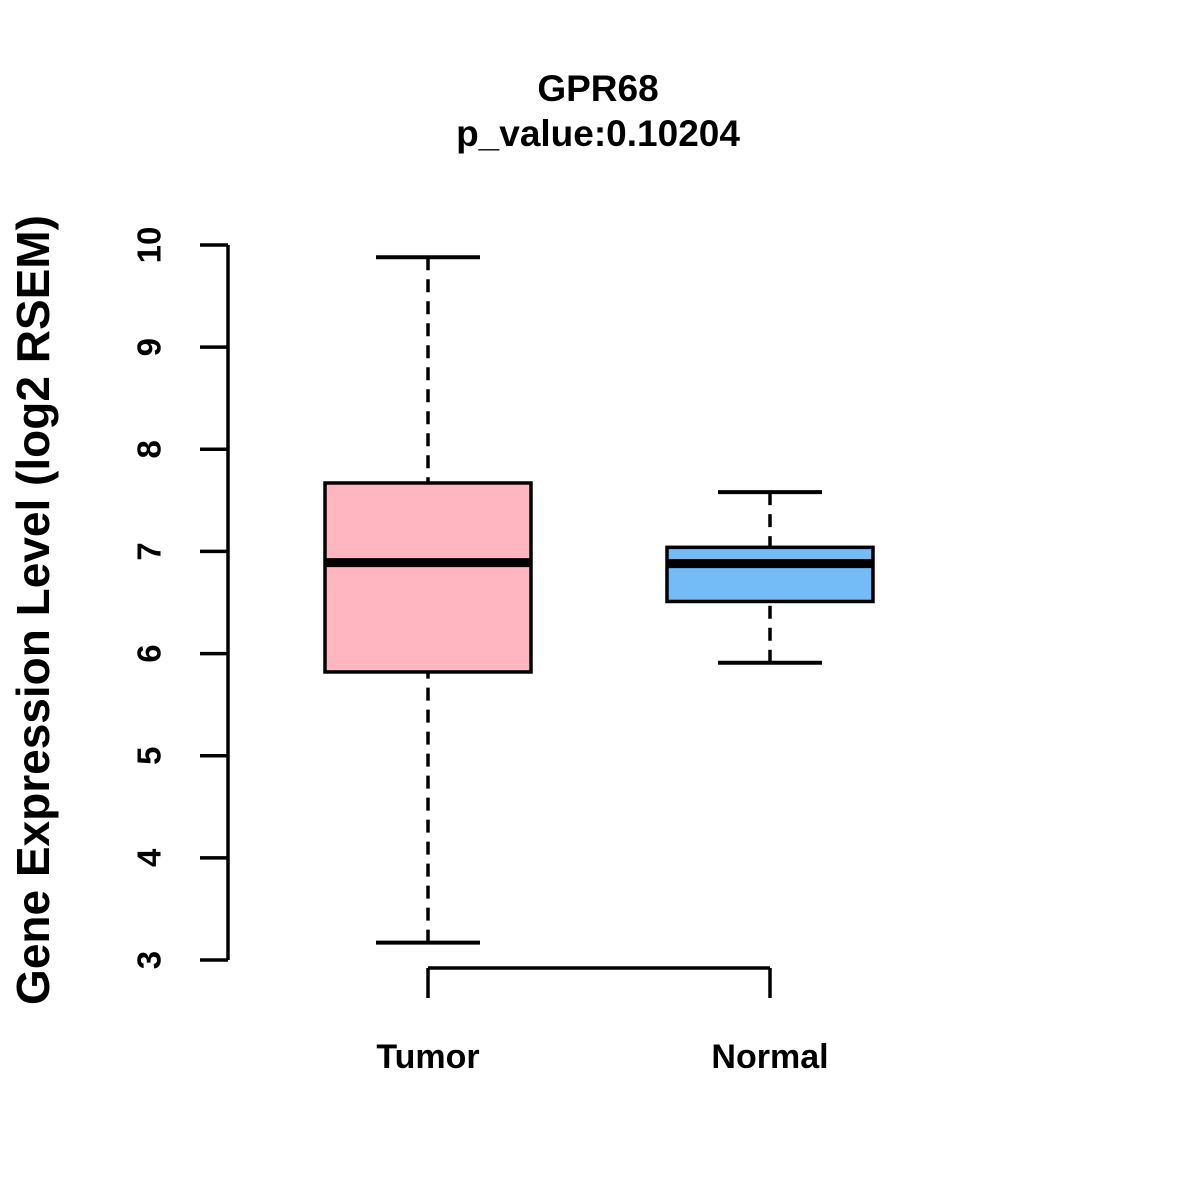 The width and height of the screenshot is (1200, 1200). Describe the element at coordinates (149, 347) in the screenshot. I see `y-tick-label: 9` at that location.